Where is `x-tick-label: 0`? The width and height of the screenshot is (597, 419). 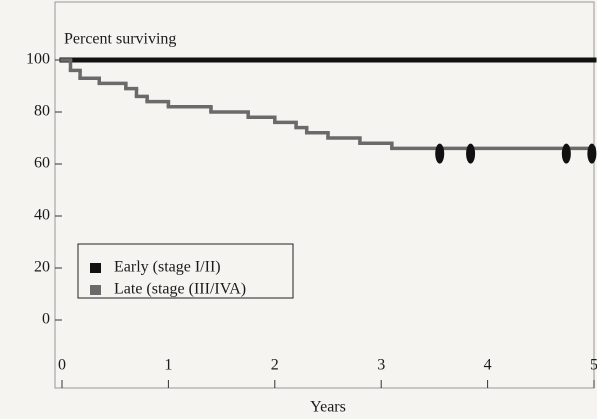 x-tick-label: 0 is located at coordinates (62, 365).